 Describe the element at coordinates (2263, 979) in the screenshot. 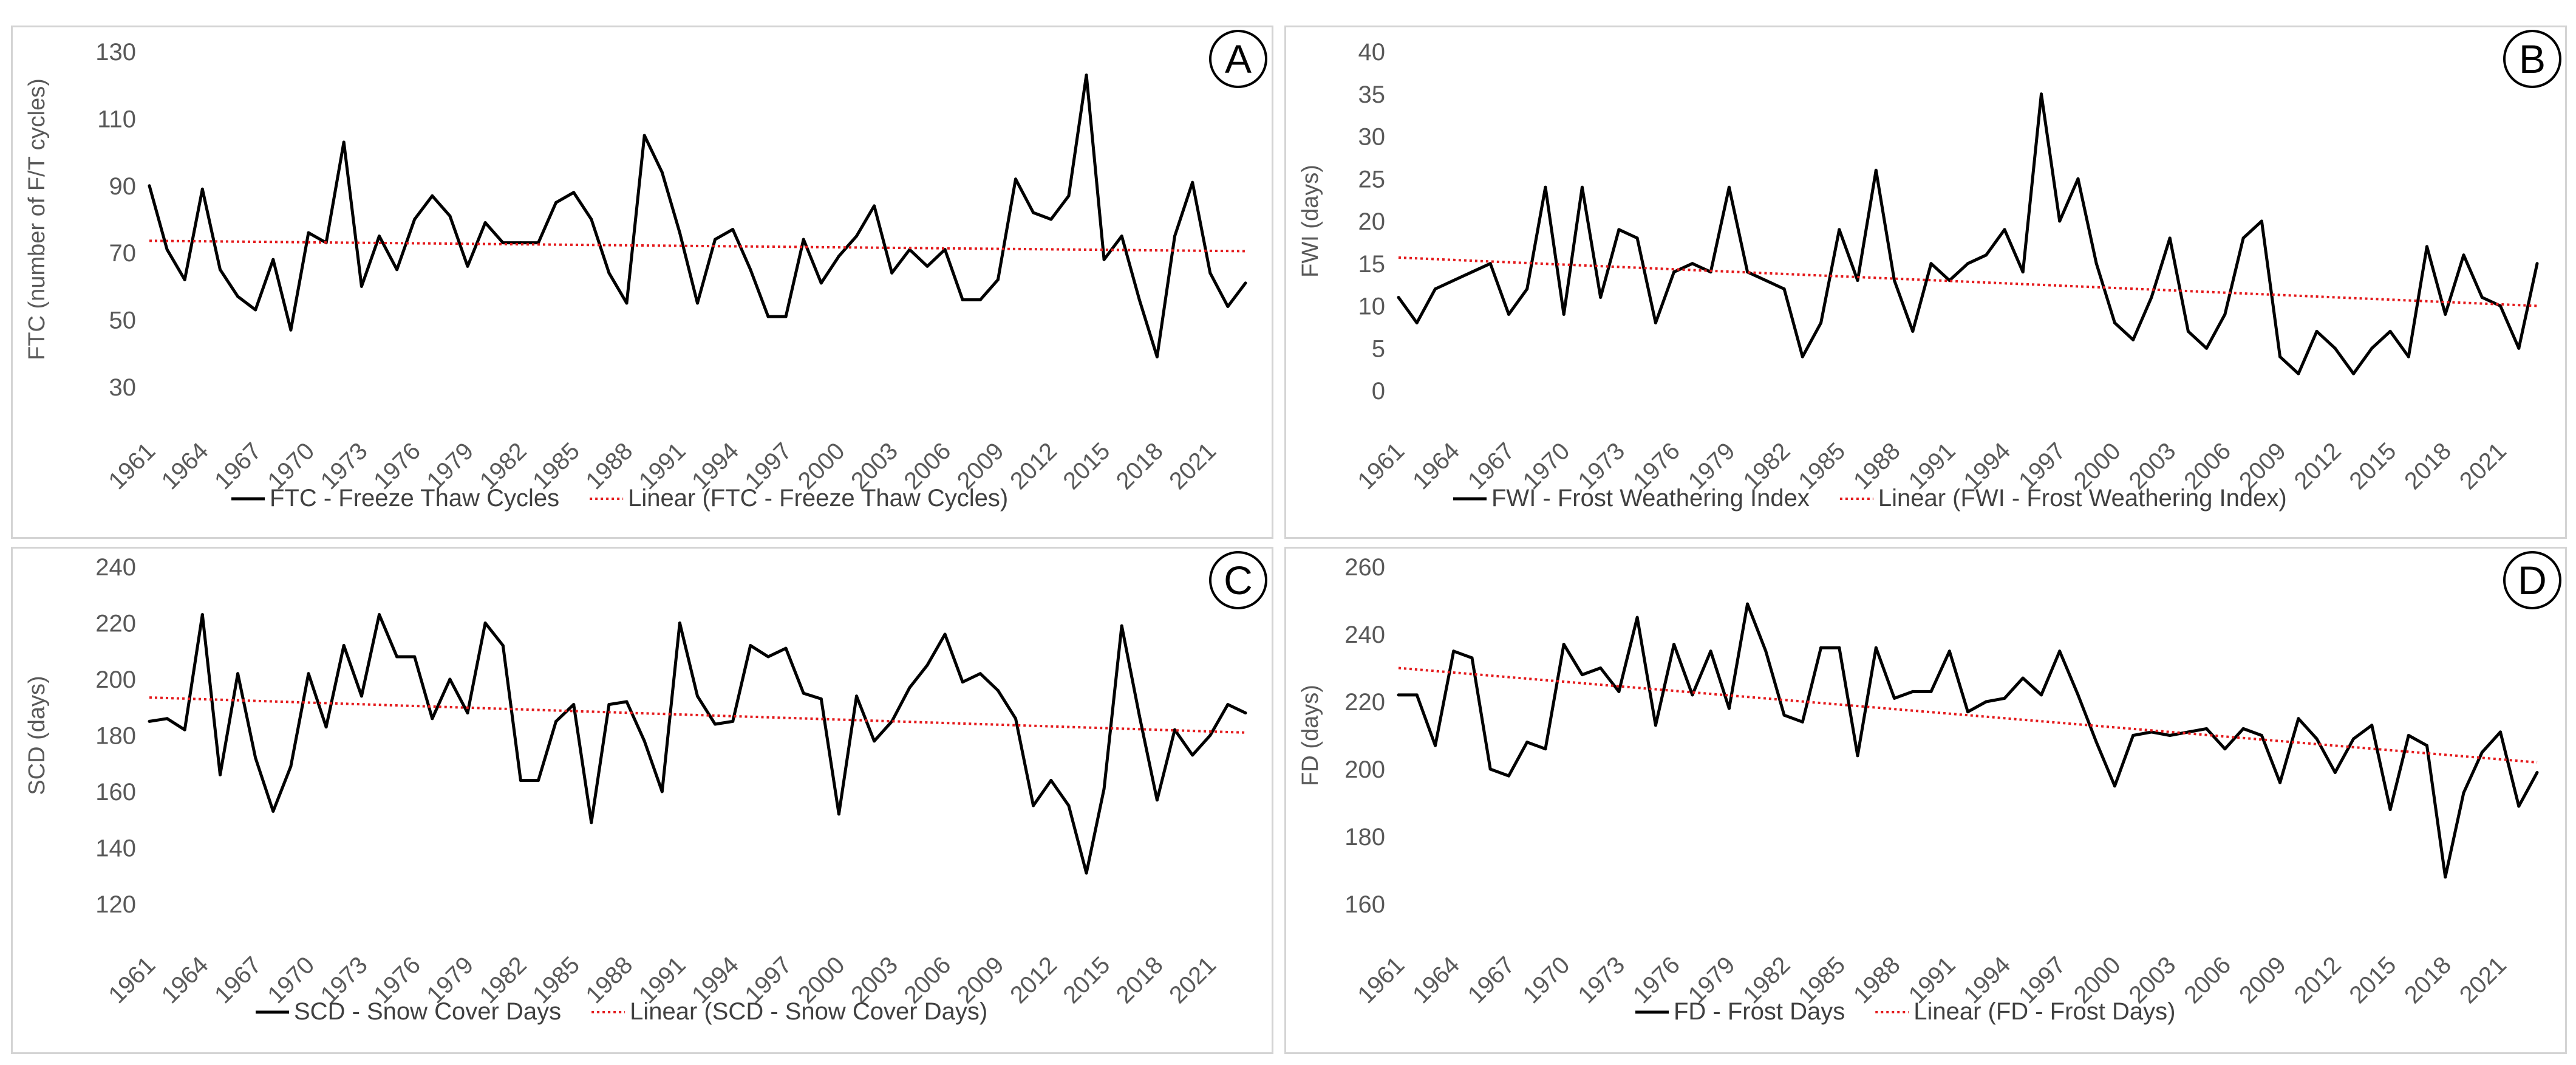

I see `x-tick-label: 2009` at that location.